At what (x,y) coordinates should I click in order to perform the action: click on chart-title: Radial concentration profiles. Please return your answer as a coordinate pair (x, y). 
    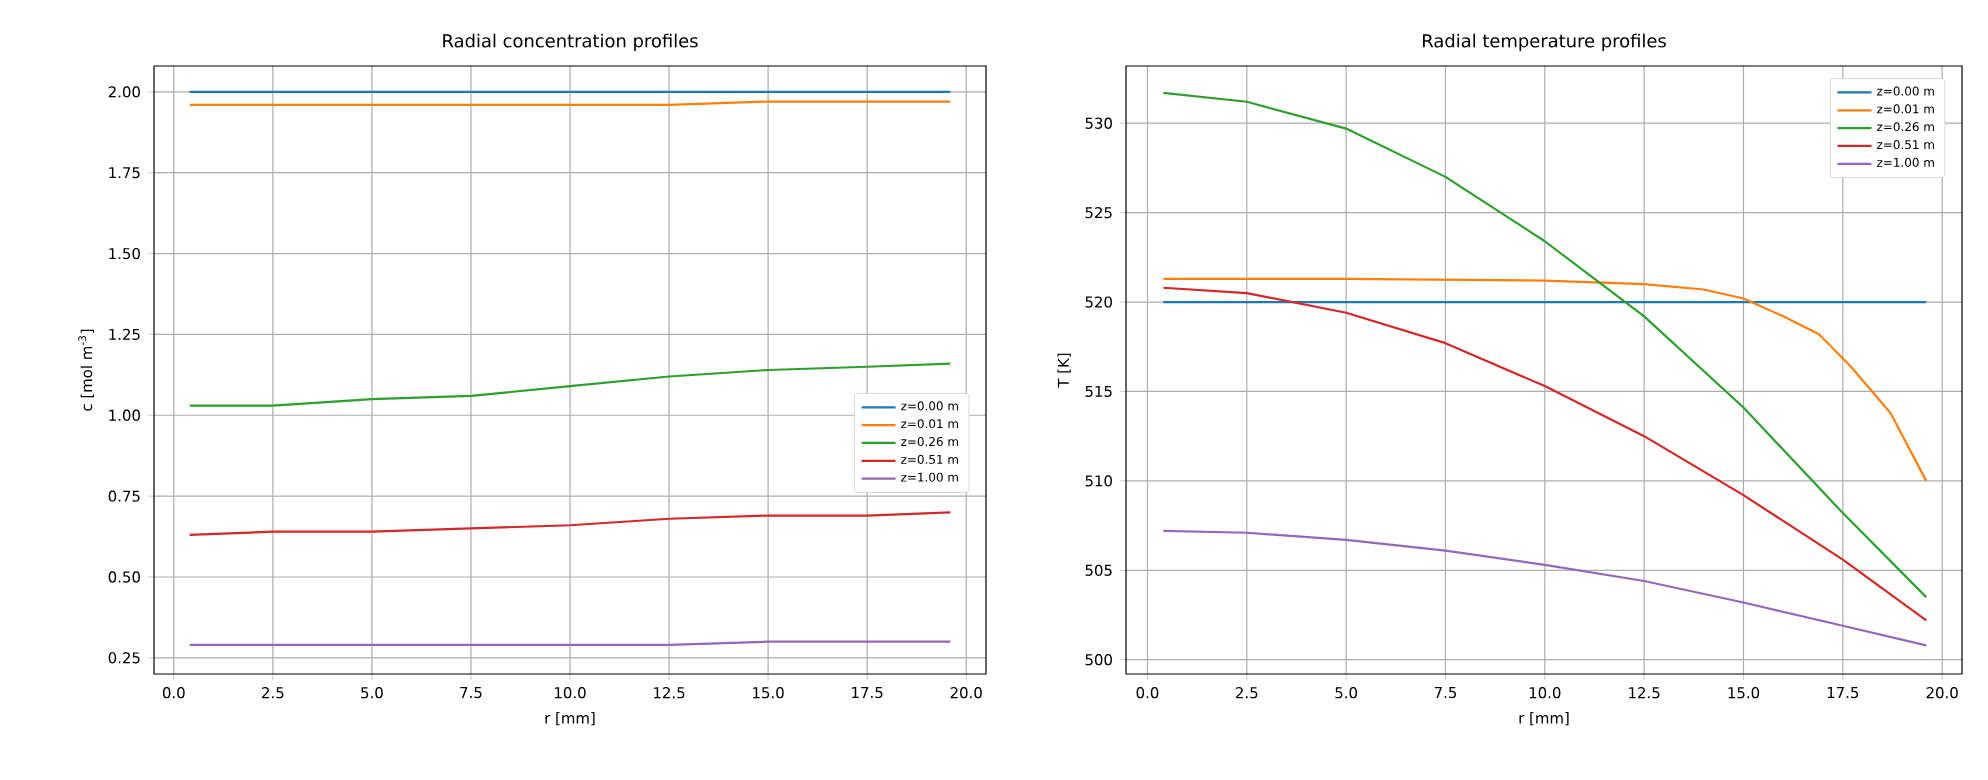
    Looking at the image, I should click on (570, 42).